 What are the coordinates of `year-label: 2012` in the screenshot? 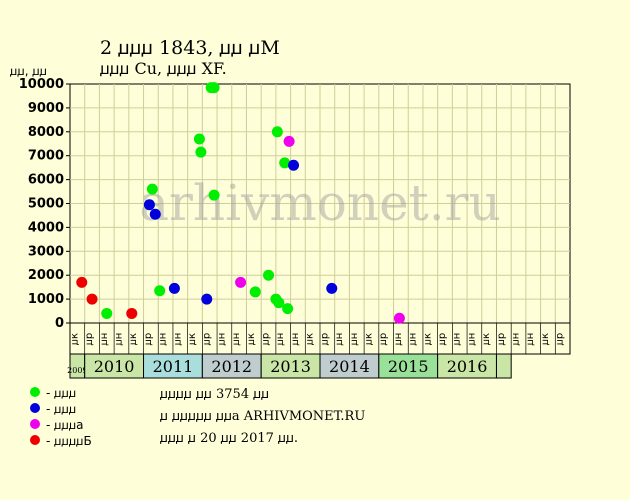 It's located at (231, 366).